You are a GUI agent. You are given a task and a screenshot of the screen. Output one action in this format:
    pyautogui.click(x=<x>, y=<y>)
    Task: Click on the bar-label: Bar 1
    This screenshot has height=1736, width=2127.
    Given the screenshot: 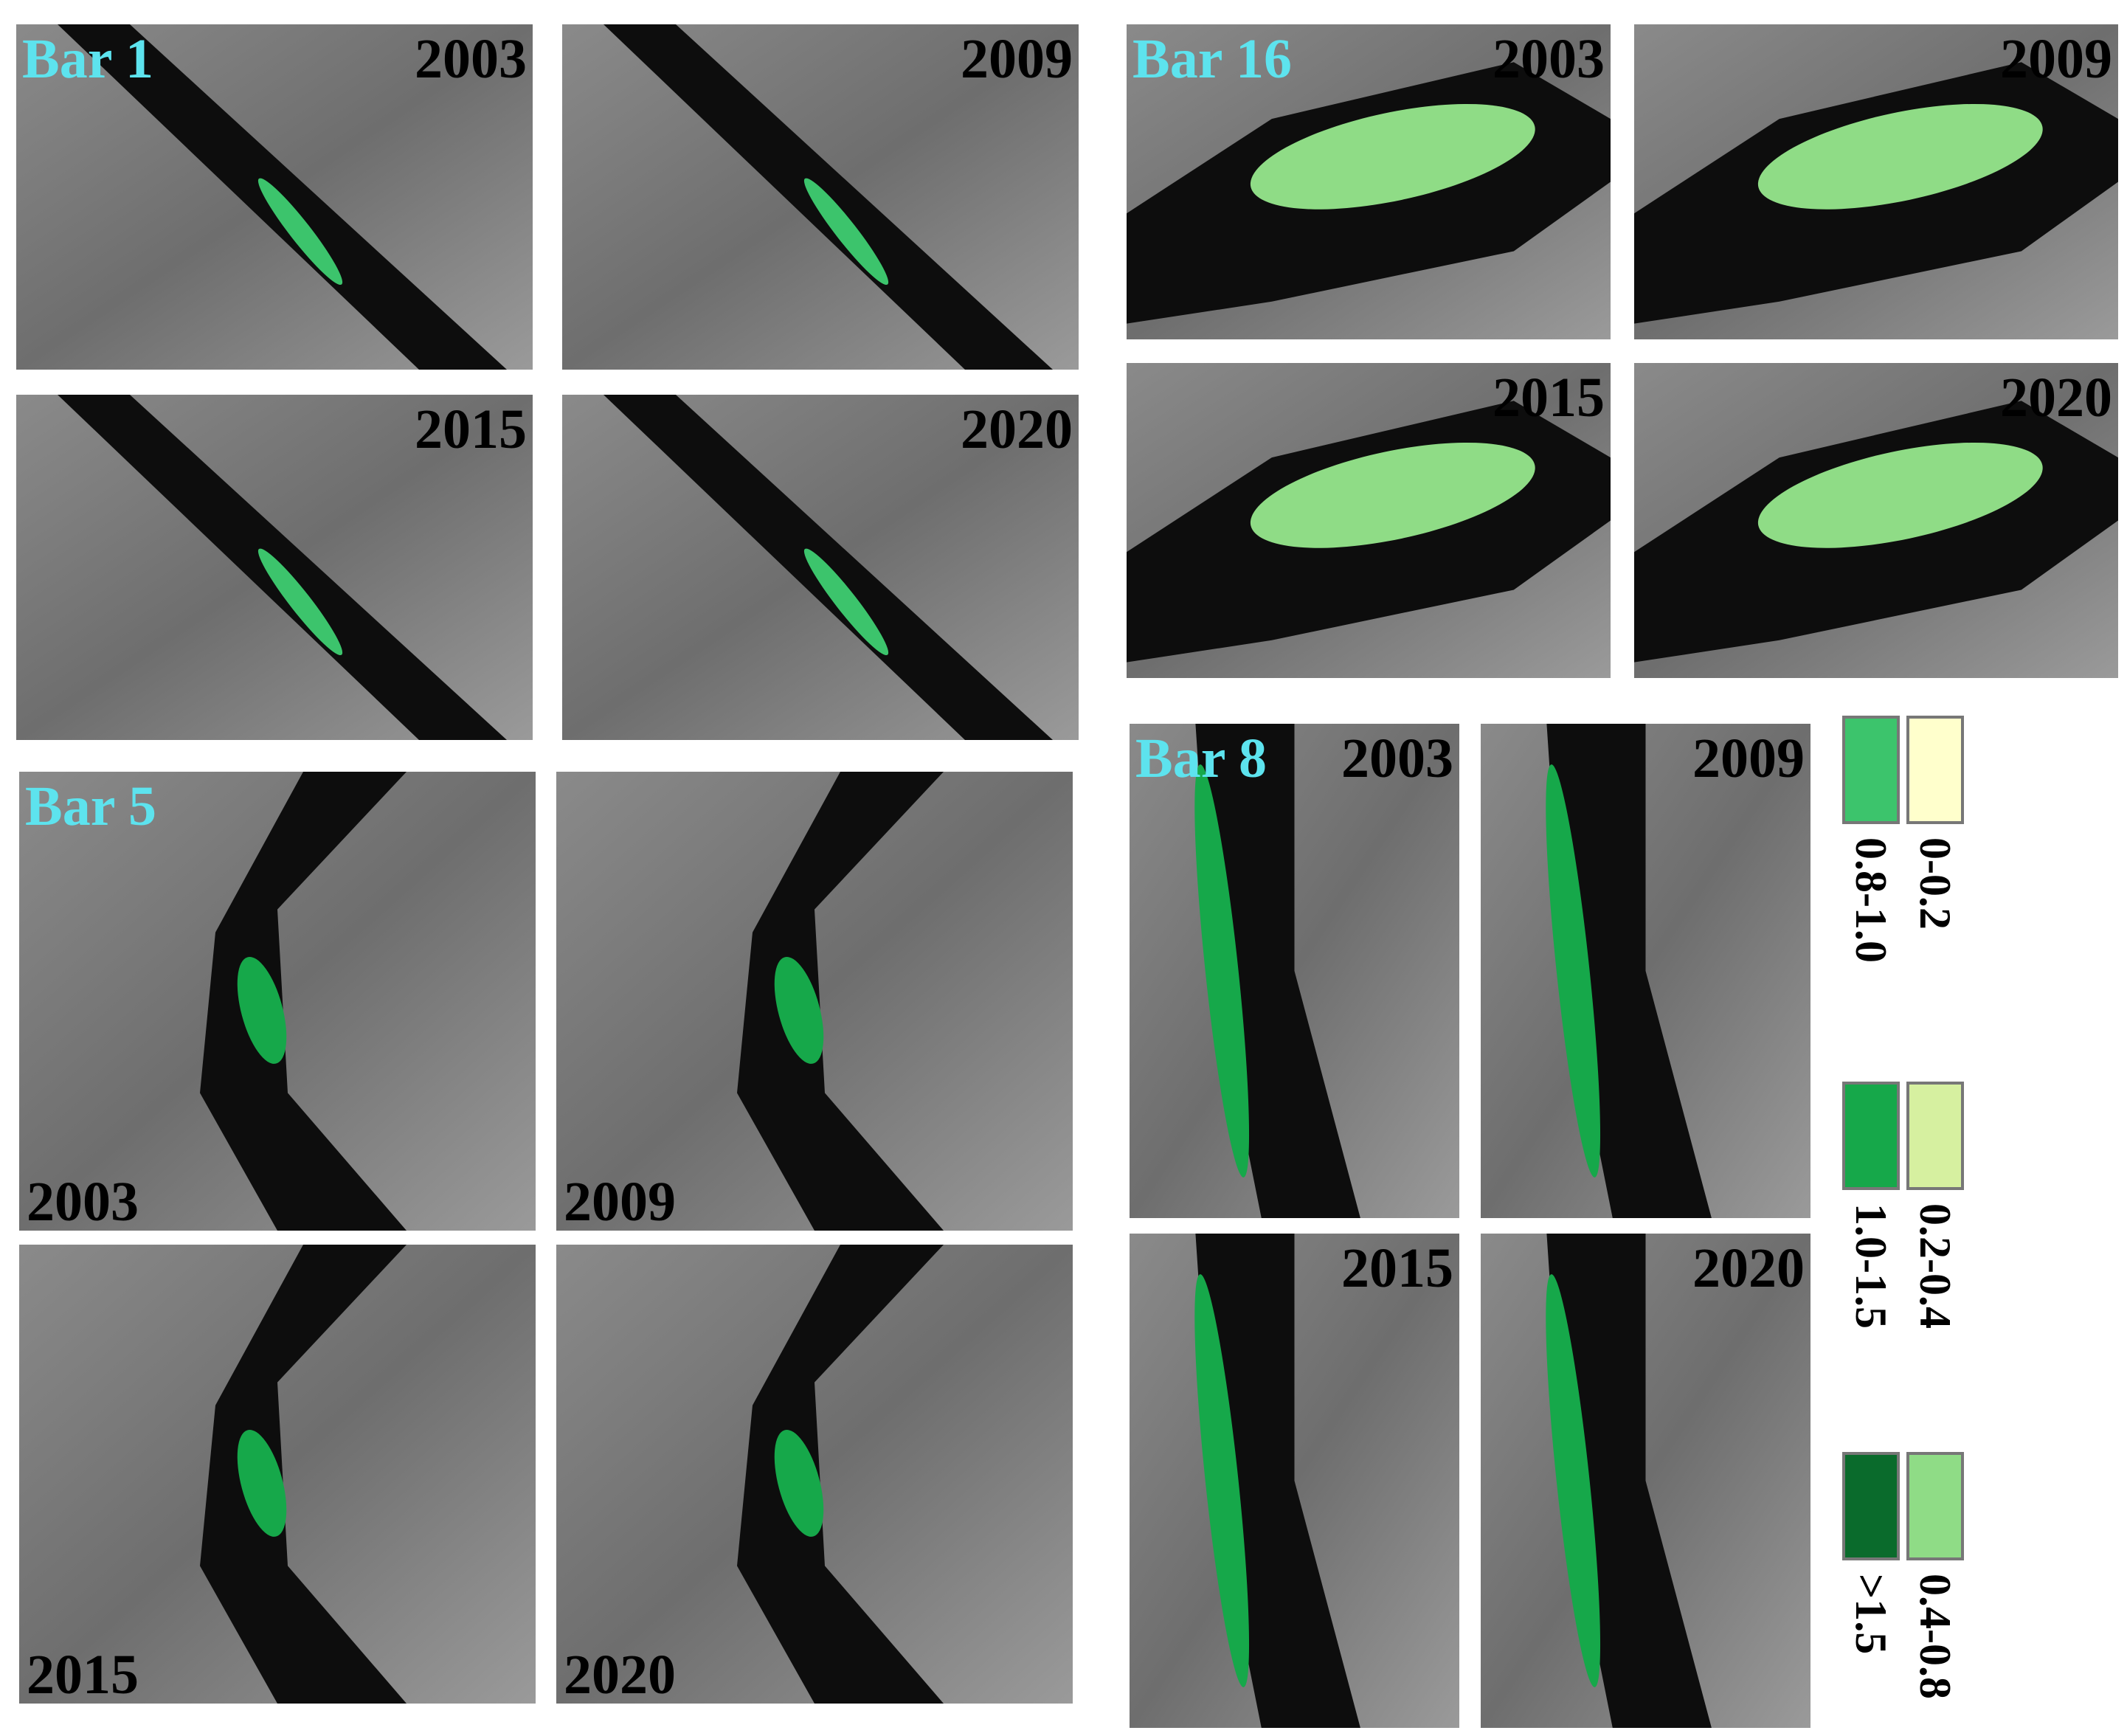 What is the action you would take?
    pyautogui.click(x=87, y=59)
    